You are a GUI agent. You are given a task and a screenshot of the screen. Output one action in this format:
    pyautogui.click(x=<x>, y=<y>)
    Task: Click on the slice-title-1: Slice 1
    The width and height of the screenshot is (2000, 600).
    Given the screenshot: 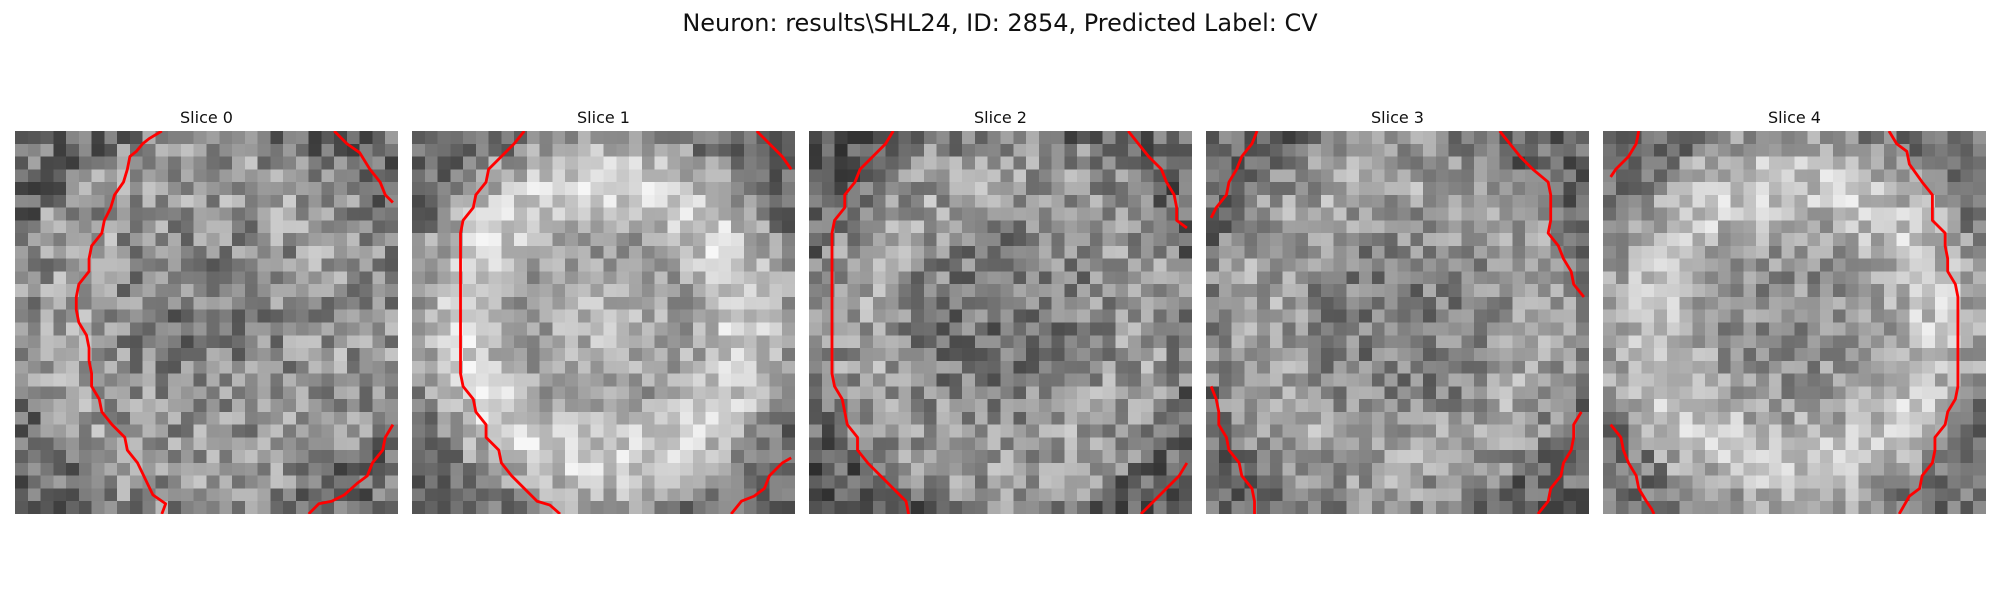 What is the action you would take?
    pyautogui.click(x=603, y=117)
    